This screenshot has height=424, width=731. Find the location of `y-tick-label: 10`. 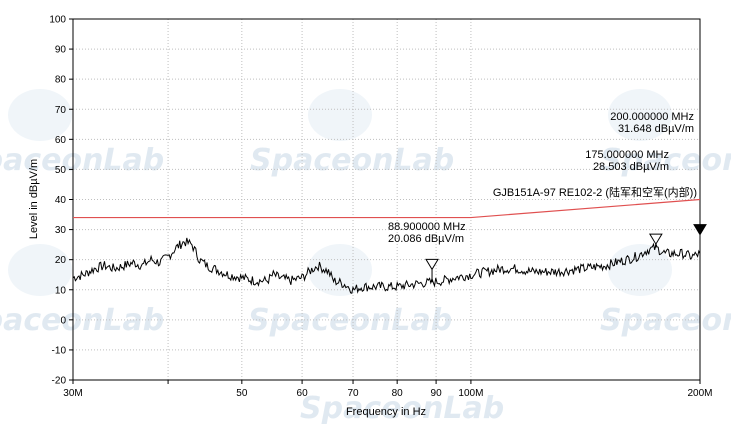

y-tick-label: 10 is located at coordinates (61, 290).